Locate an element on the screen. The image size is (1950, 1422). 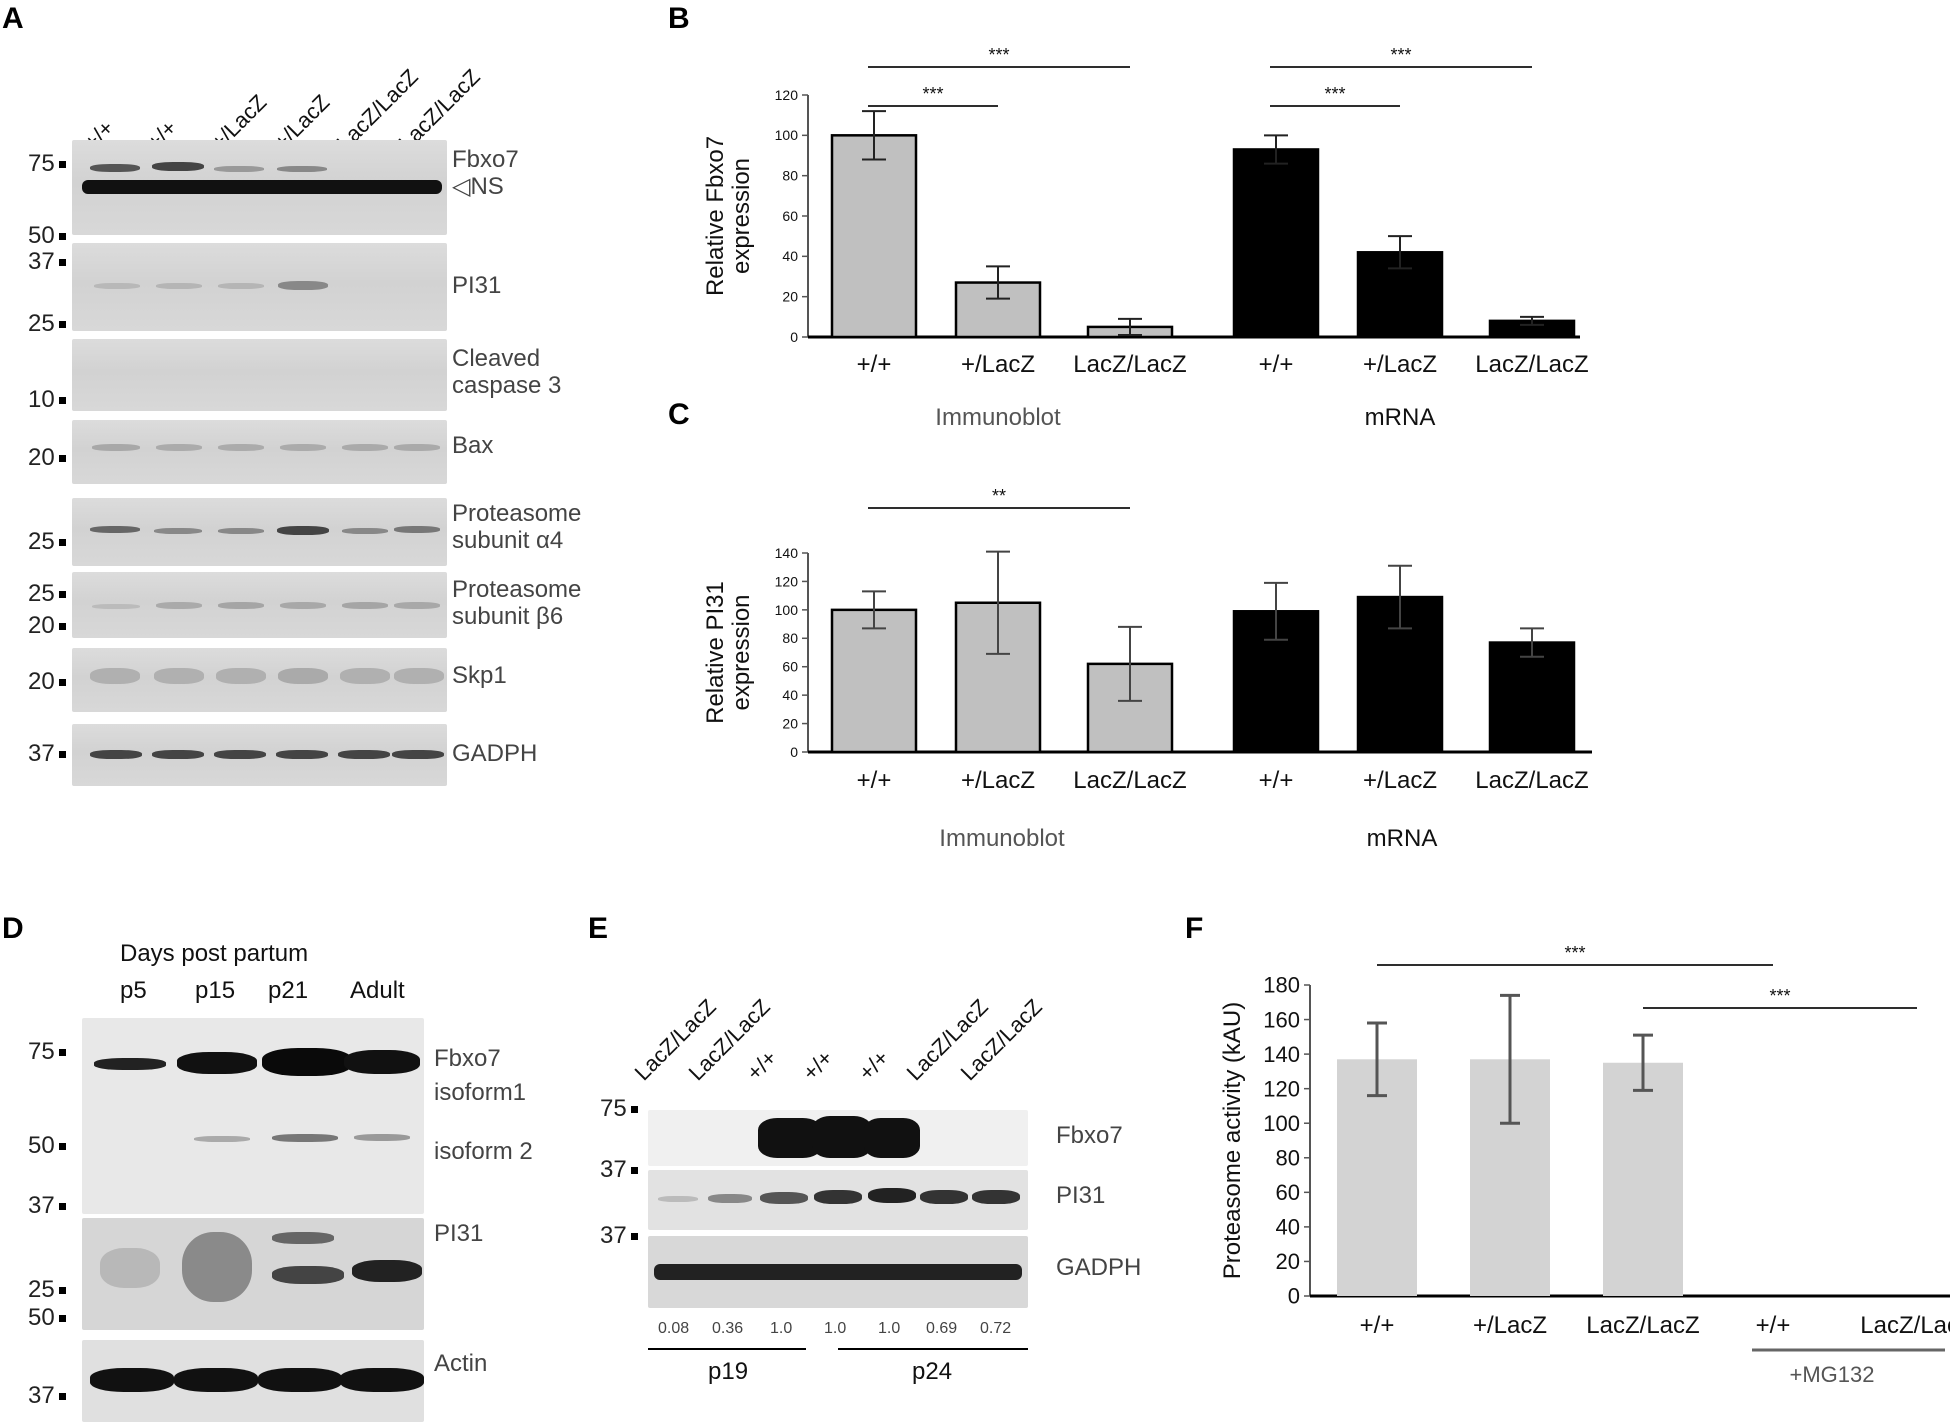
blot-label-isoform-2: isoform 2 is located at coordinates (483, 1151).